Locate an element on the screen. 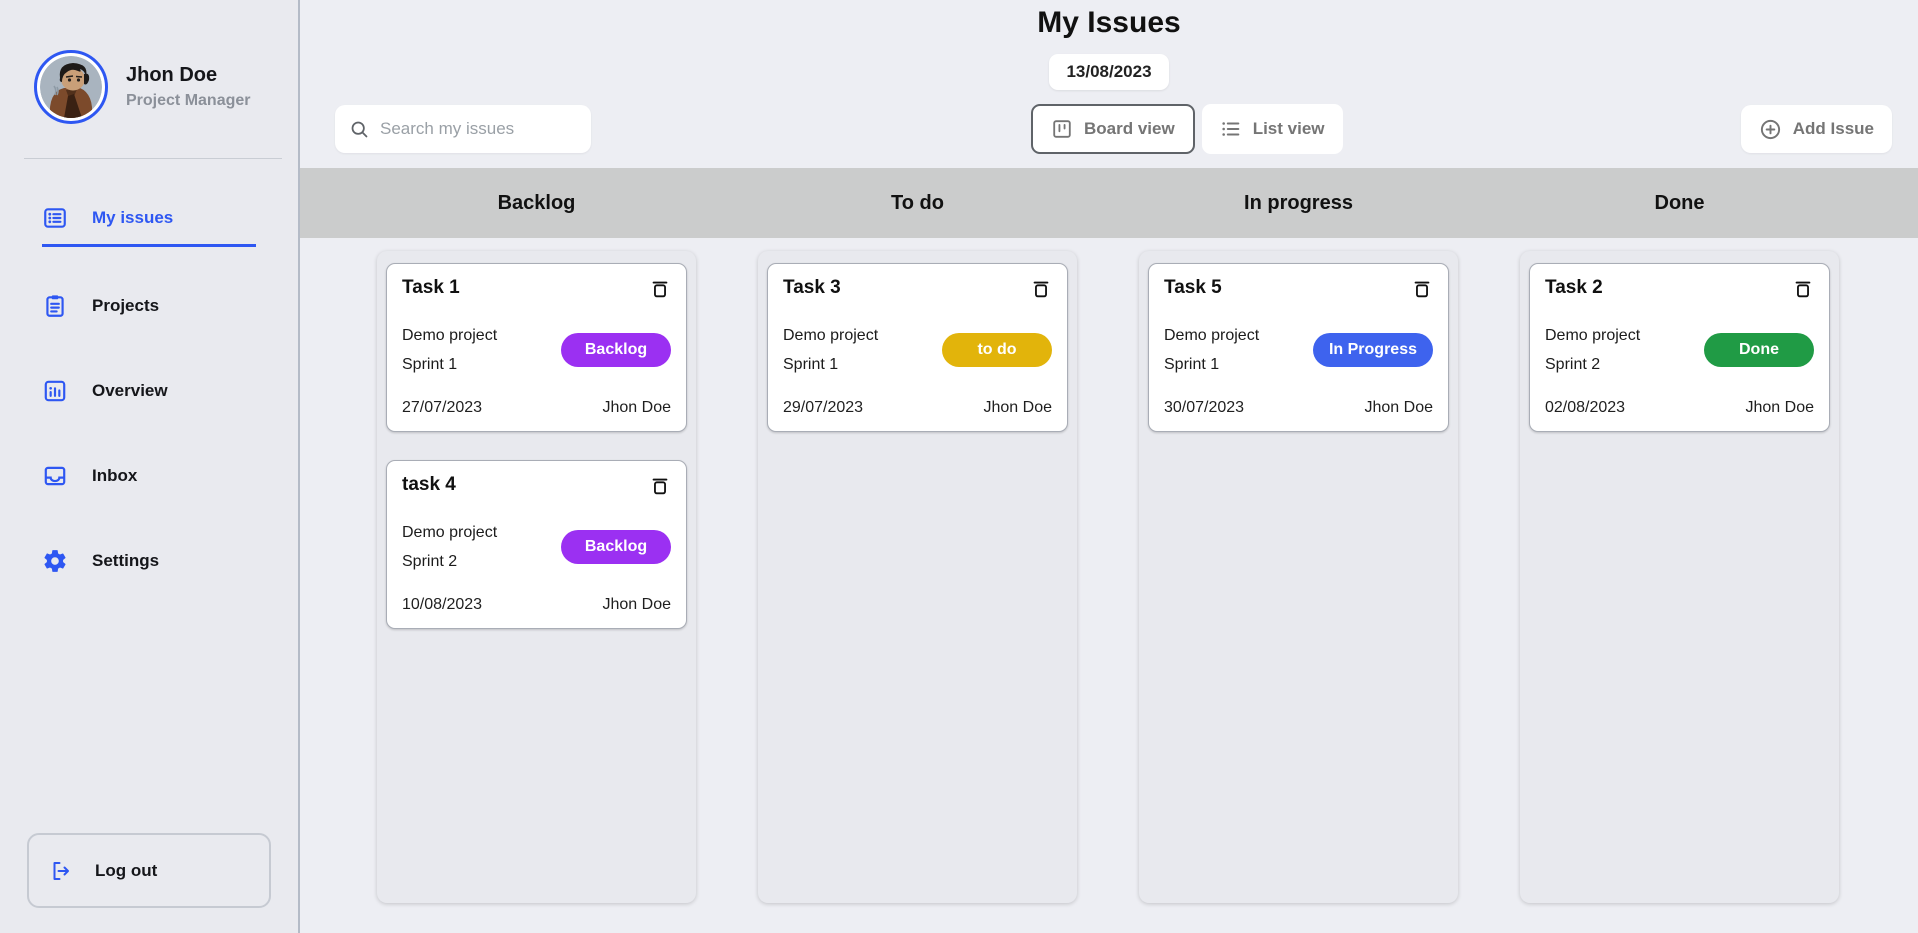 The height and width of the screenshot is (933, 1918). plus-circle-icon is located at coordinates (1770, 129).